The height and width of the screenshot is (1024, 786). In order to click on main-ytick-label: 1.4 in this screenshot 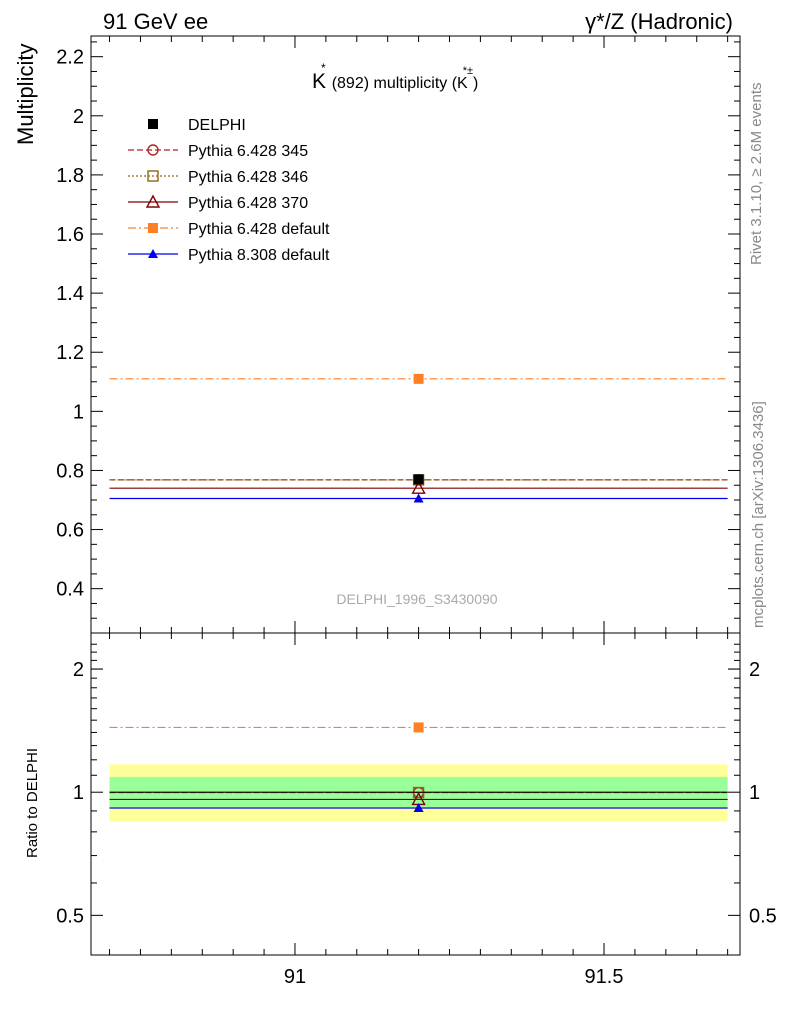, I will do `click(70, 294)`.